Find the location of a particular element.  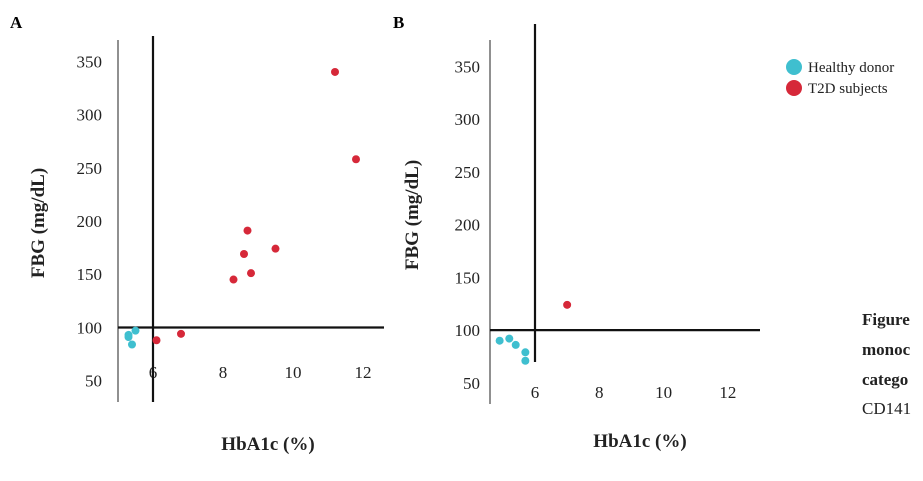

panel-b-x-tick-label: 10 is located at coordinates (663, 392).